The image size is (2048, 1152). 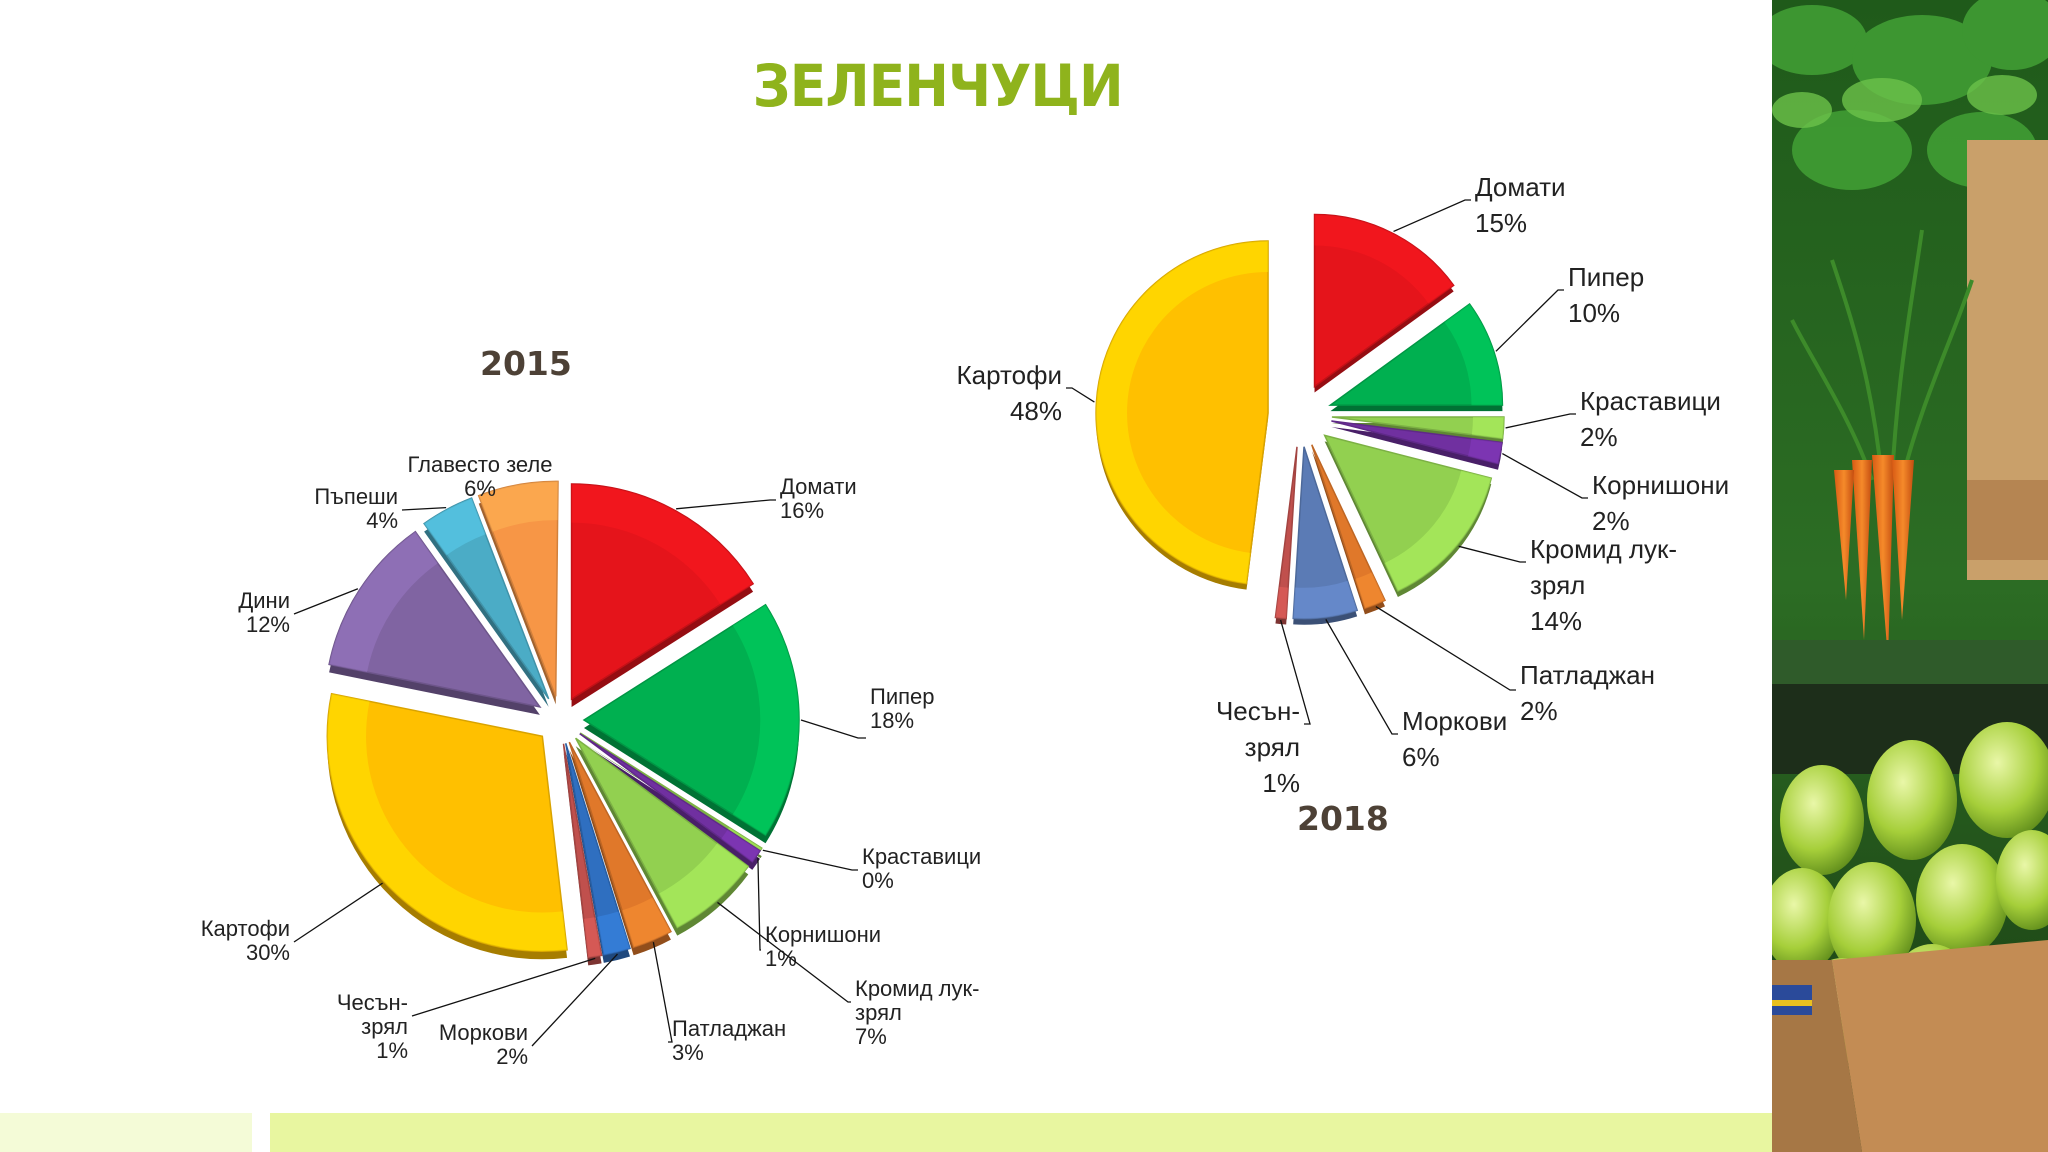 I want to click on slice-label: Краставици 2%, so click(x=1650, y=419).